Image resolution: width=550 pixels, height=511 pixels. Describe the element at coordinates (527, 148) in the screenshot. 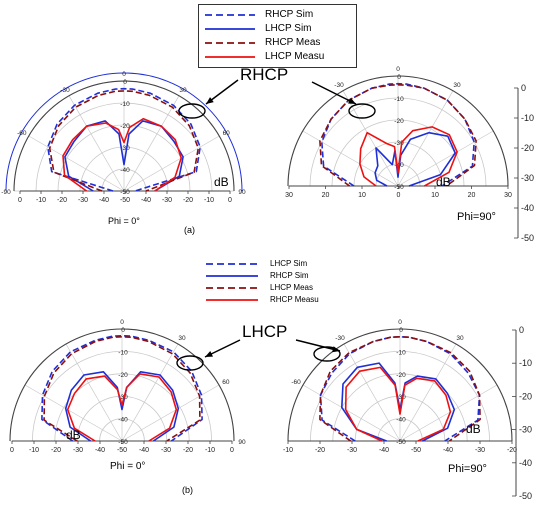

I see `side-axis-tick-label: -20` at that location.